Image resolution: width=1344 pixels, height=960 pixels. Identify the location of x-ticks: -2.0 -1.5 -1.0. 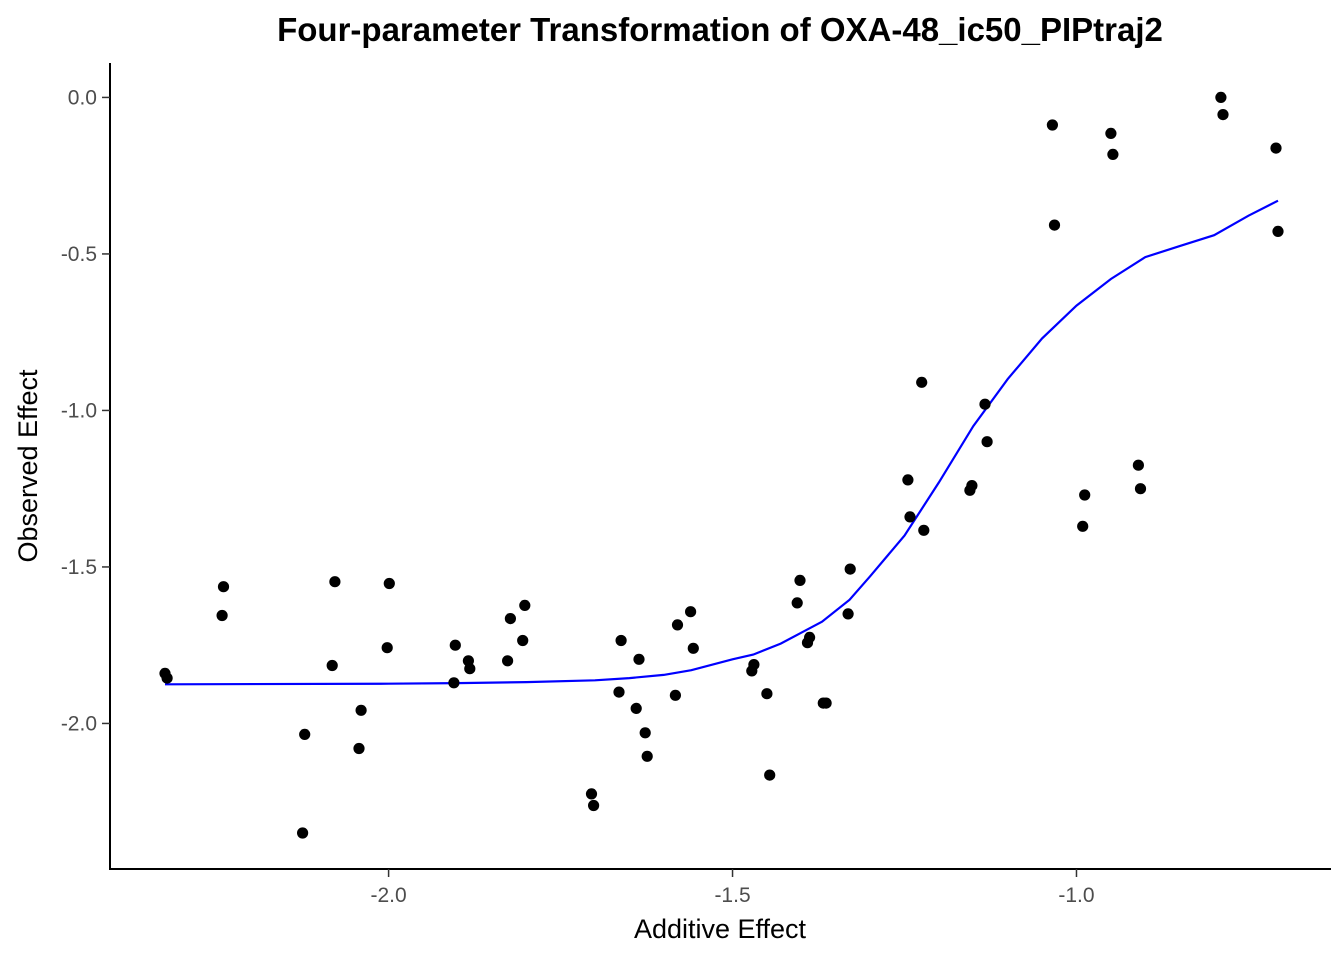
(733, 888).